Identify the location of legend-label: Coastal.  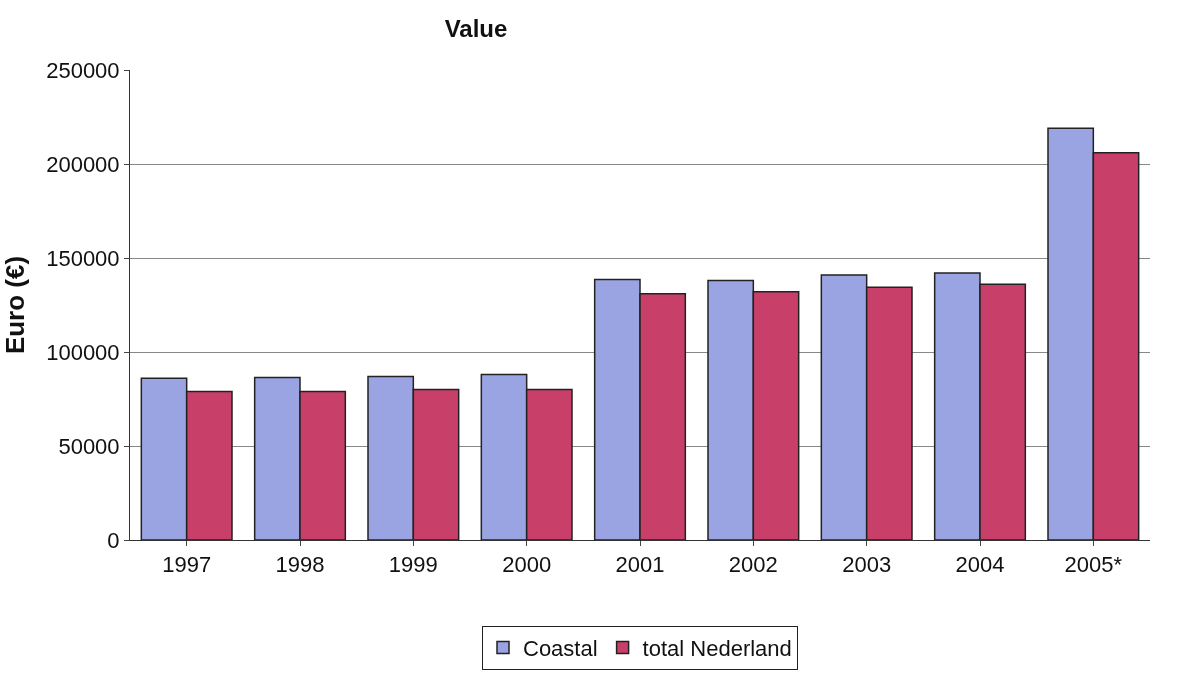
(560, 649).